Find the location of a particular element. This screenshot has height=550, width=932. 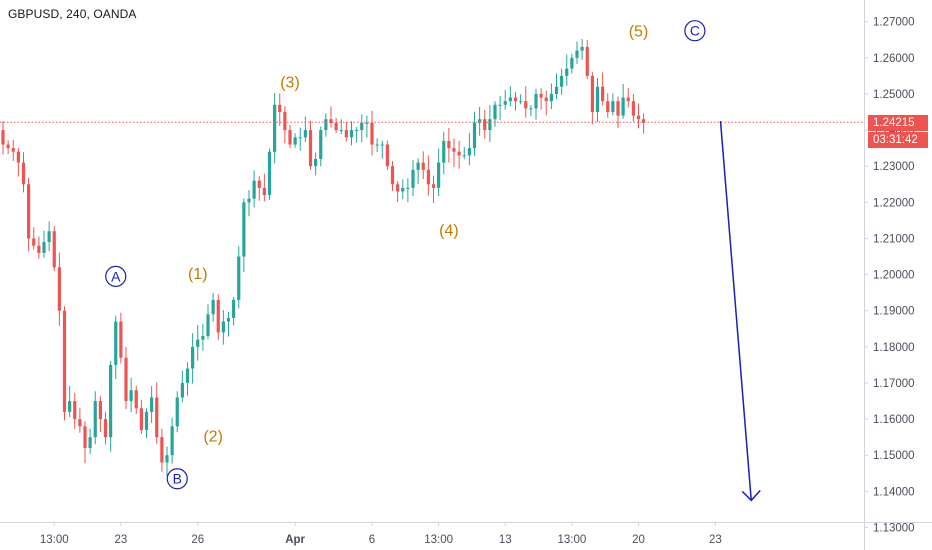

wave-label-3: (3) is located at coordinates (290, 82).